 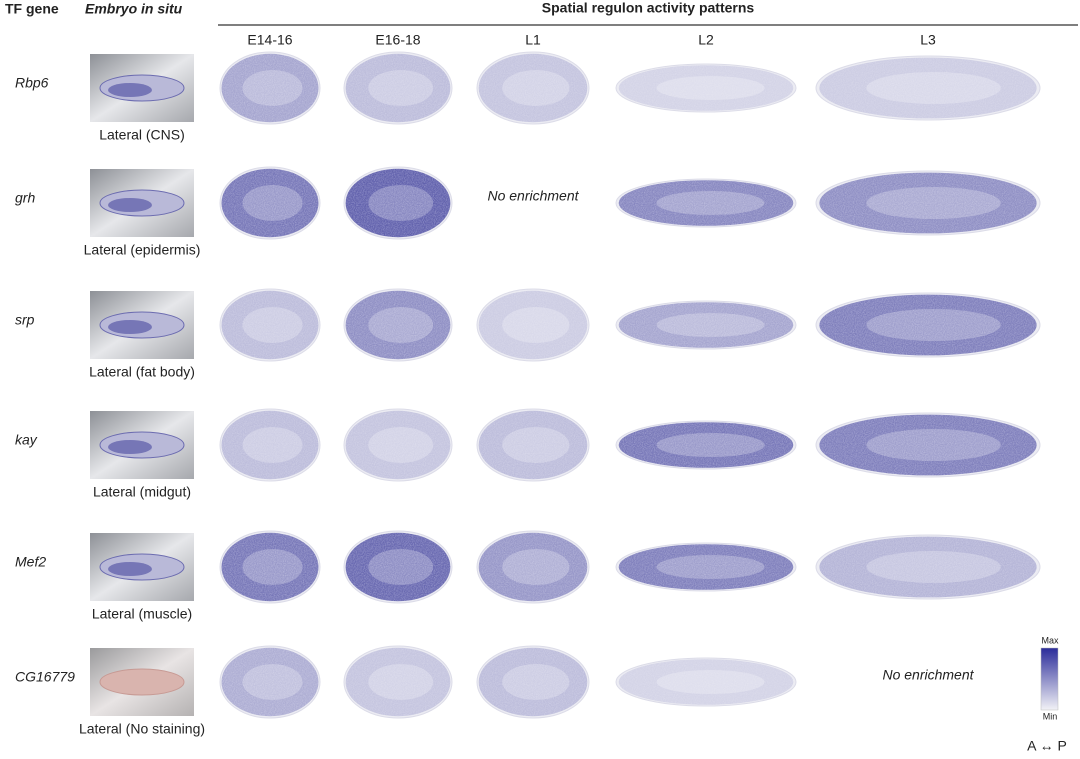 What do you see at coordinates (648, 8) in the screenshot?
I see `figure-title: Spatial regulon activity patterns` at bounding box center [648, 8].